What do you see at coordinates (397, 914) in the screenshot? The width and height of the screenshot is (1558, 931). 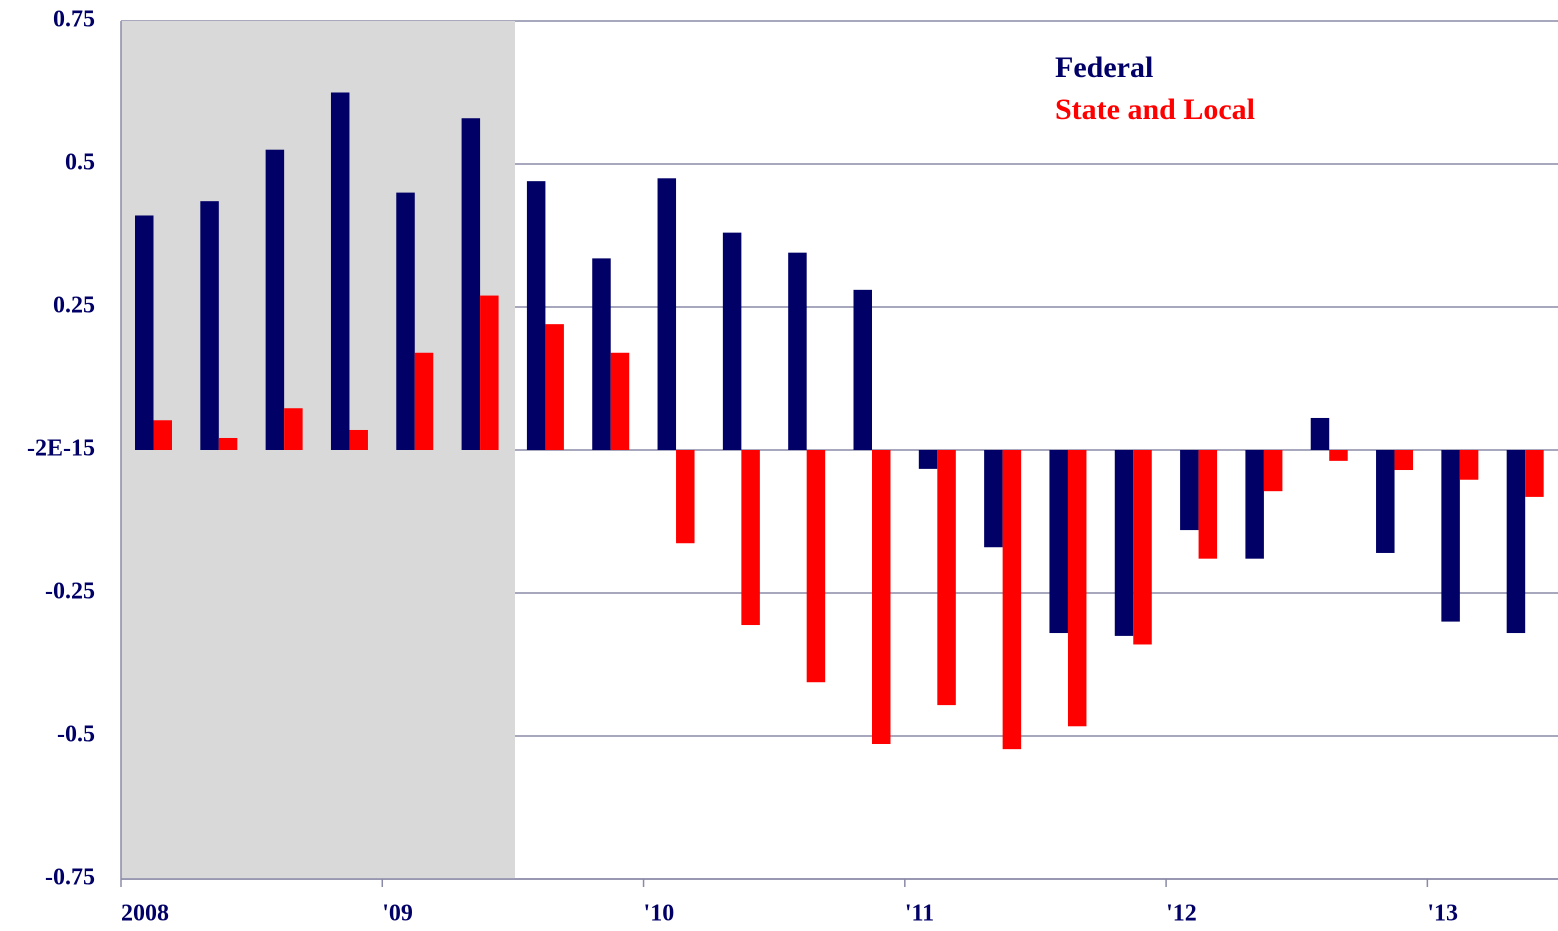 I see `x-tick-label: '09` at bounding box center [397, 914].